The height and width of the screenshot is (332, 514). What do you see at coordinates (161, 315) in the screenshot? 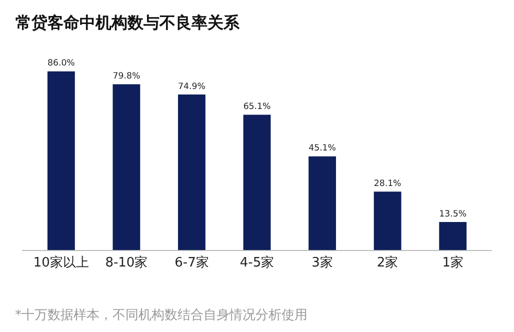
I see `text: *十万数据样本，不同机构数结合自身情况分析使用` at bounding box center [161, 315].